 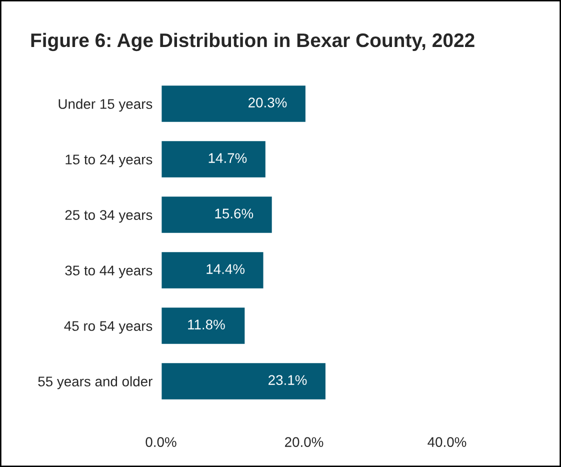 What do you see at coordinates (95, 383) in the screenshot?
I see `y-tick-label: 55 years and older` at bounding box center [95, 383].